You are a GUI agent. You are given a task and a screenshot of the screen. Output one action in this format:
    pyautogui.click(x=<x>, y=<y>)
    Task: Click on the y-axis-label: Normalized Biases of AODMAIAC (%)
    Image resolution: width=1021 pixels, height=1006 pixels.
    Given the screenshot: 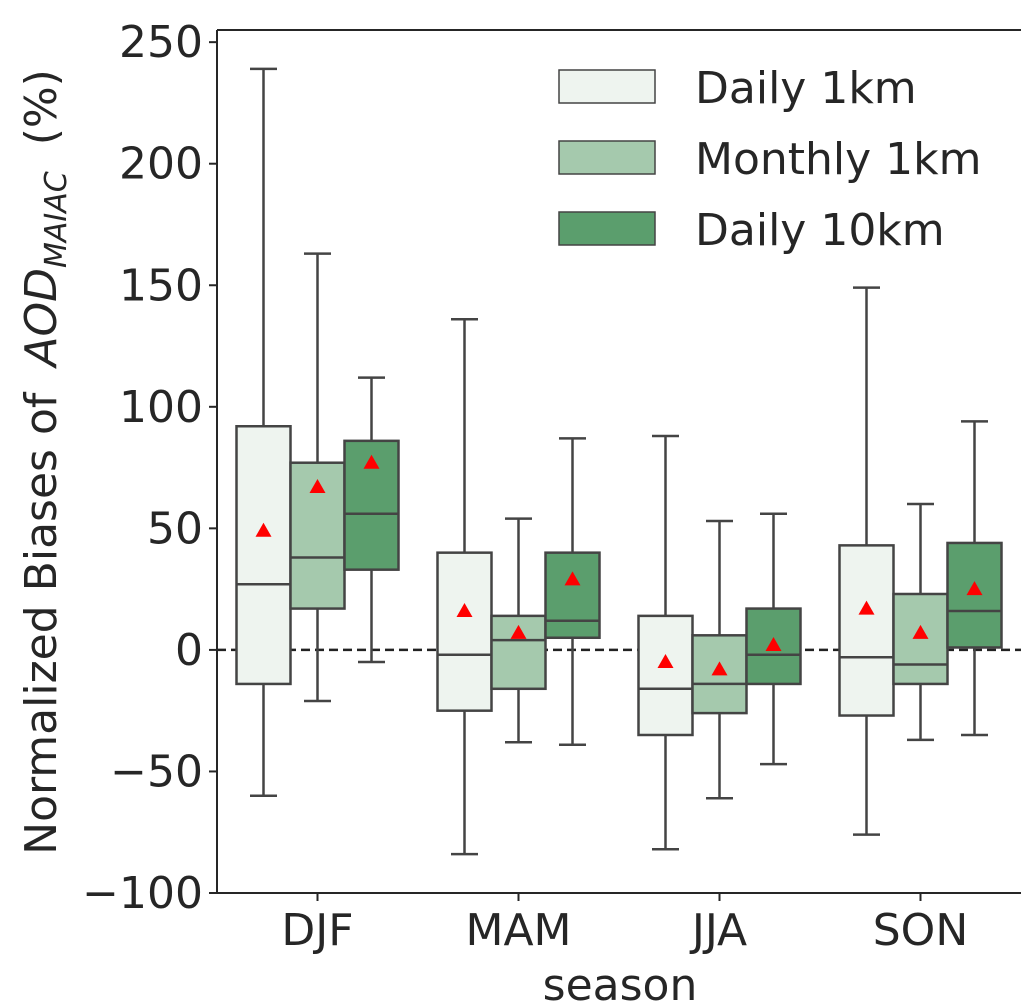 What is the action you would take?
    pyautogui.click(x=46, y=462)
    